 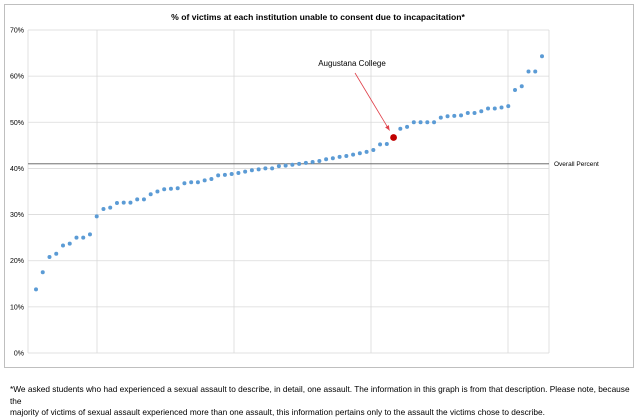 I want to click on annotation-arrow-head, so click(x=387, y=128).